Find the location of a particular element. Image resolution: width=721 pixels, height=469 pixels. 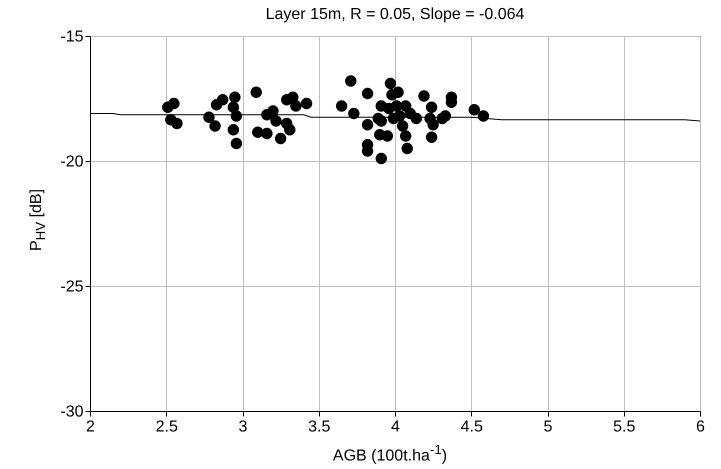

x-tick-label: 2.5 is located at coordinates (167, 427).